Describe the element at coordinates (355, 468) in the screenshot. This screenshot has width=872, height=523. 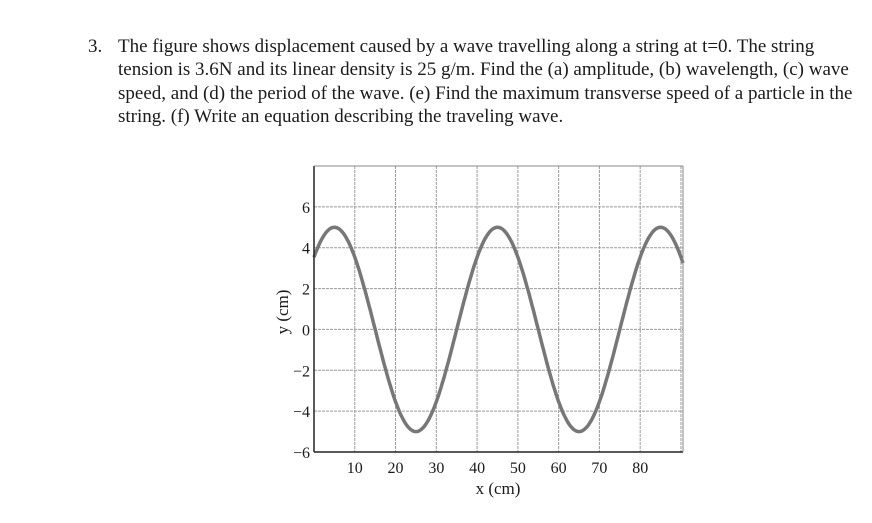
I see `x-tick-label: 10` at that location.